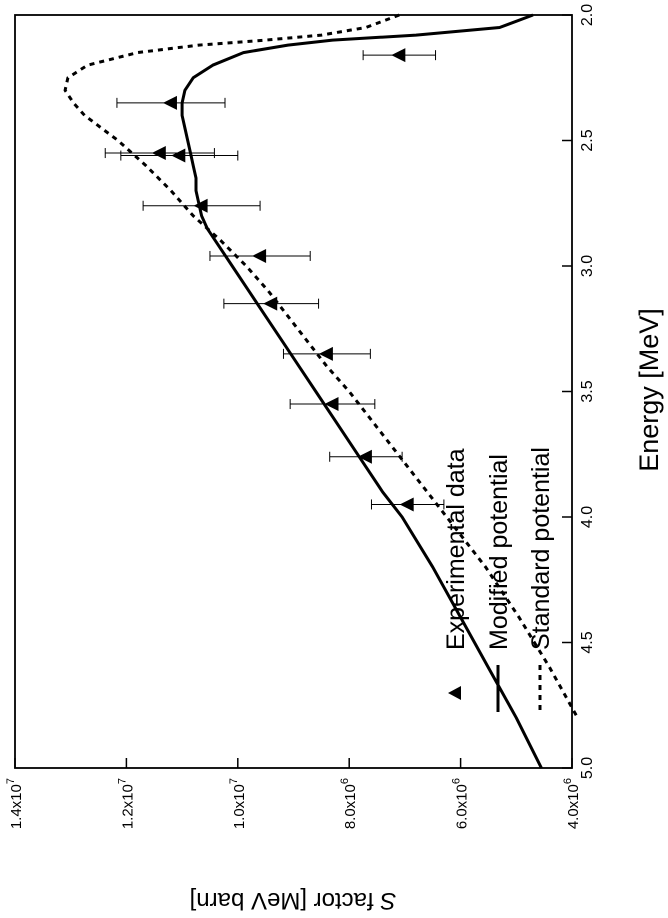  I want to click on x-tick-label: 2.5, so click(587, 140).